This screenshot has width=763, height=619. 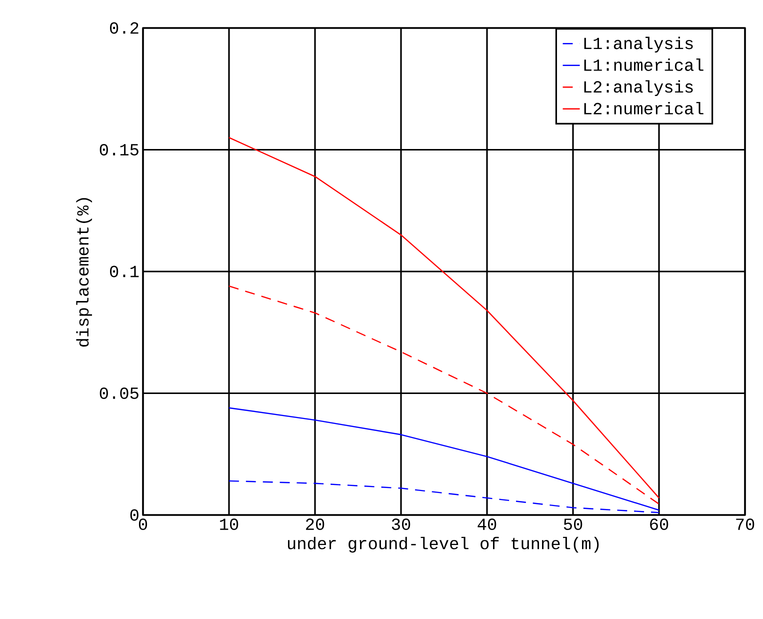 I want to click on x-tick-label: 20, so click(x=315, y=524).